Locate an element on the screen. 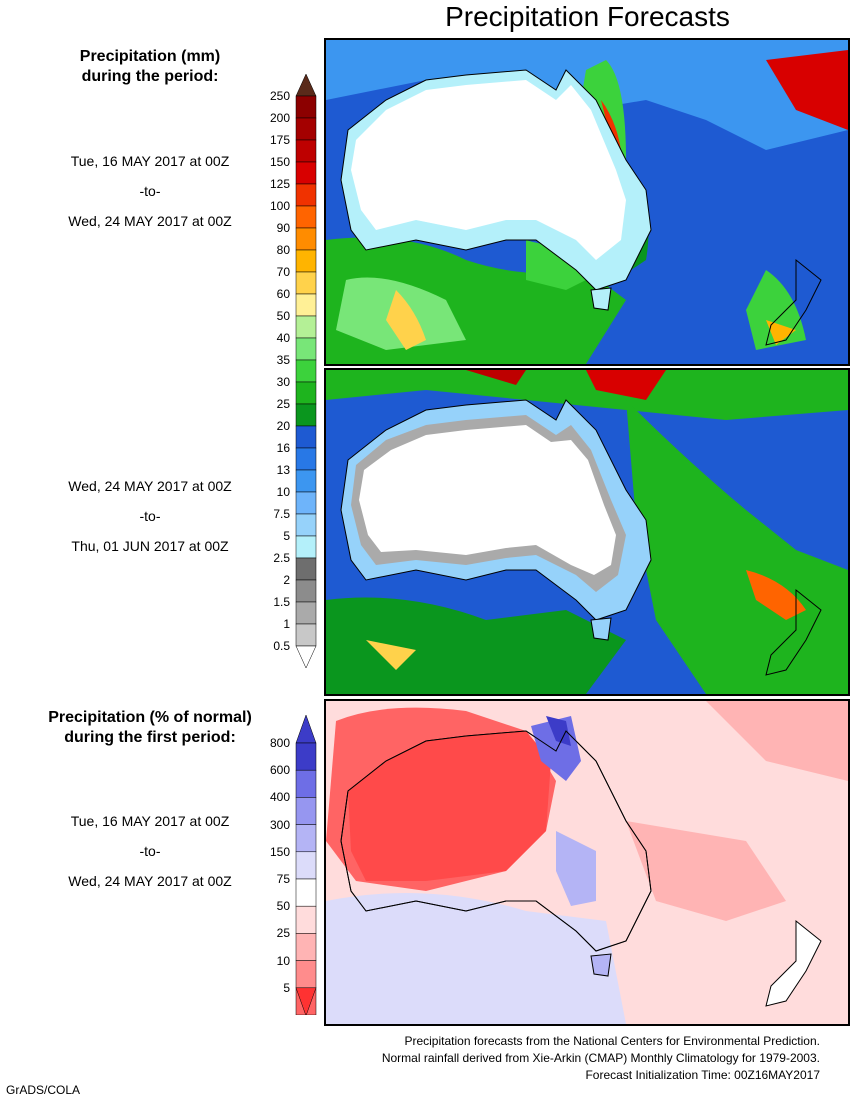 The height and width of the screenshot is (1100, 850). anomaly-colorbar-label: 10 is located at coordinates (283, 960).